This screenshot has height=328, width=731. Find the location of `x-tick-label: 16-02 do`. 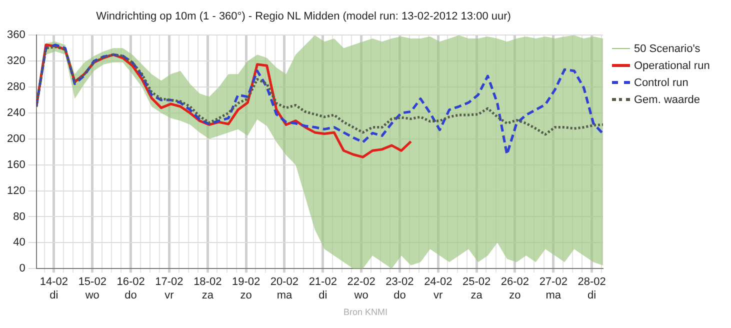

x-tick-label: 16-02 do is located at coordinates (130, 289).